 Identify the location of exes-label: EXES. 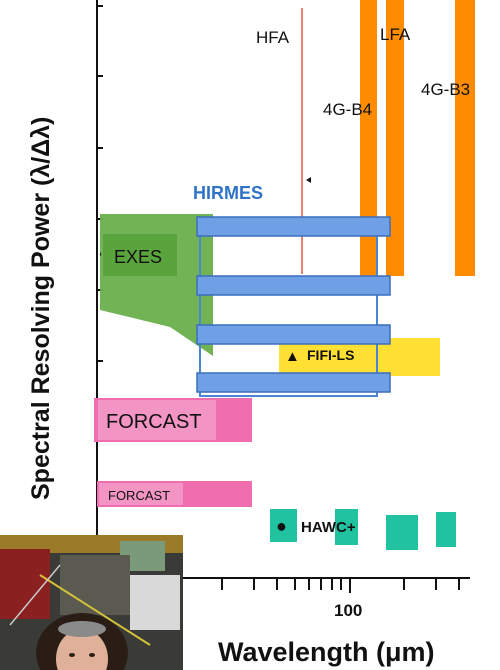
(138, 257).